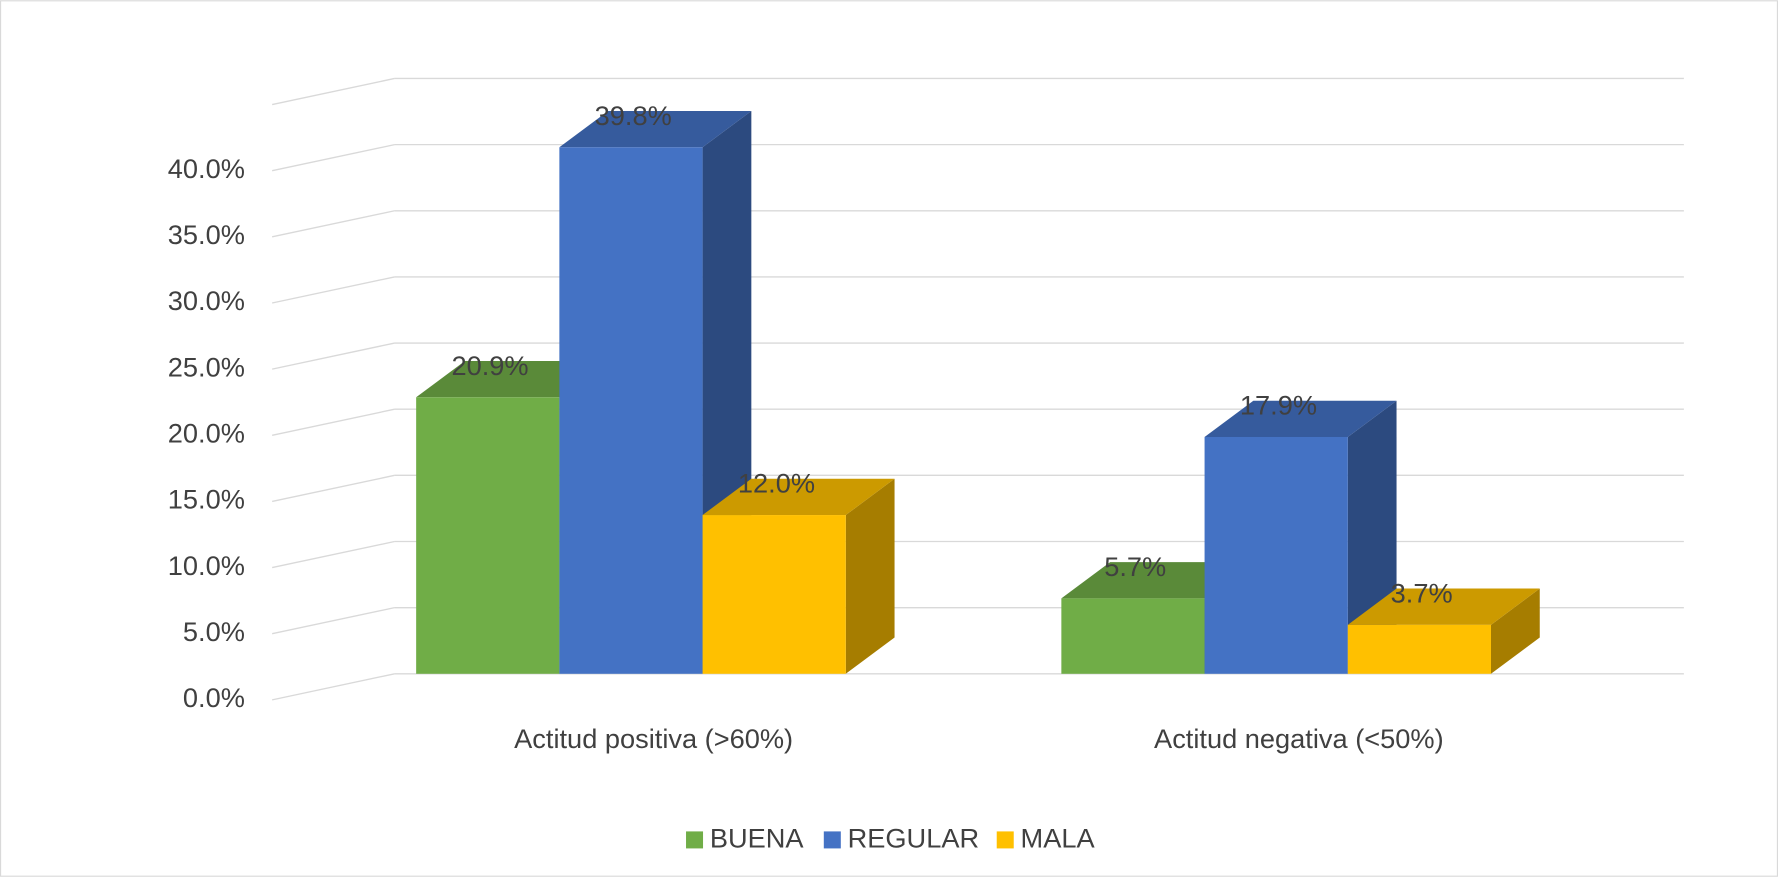  I want to click on legend-item: BUENA, so click(745, 838).